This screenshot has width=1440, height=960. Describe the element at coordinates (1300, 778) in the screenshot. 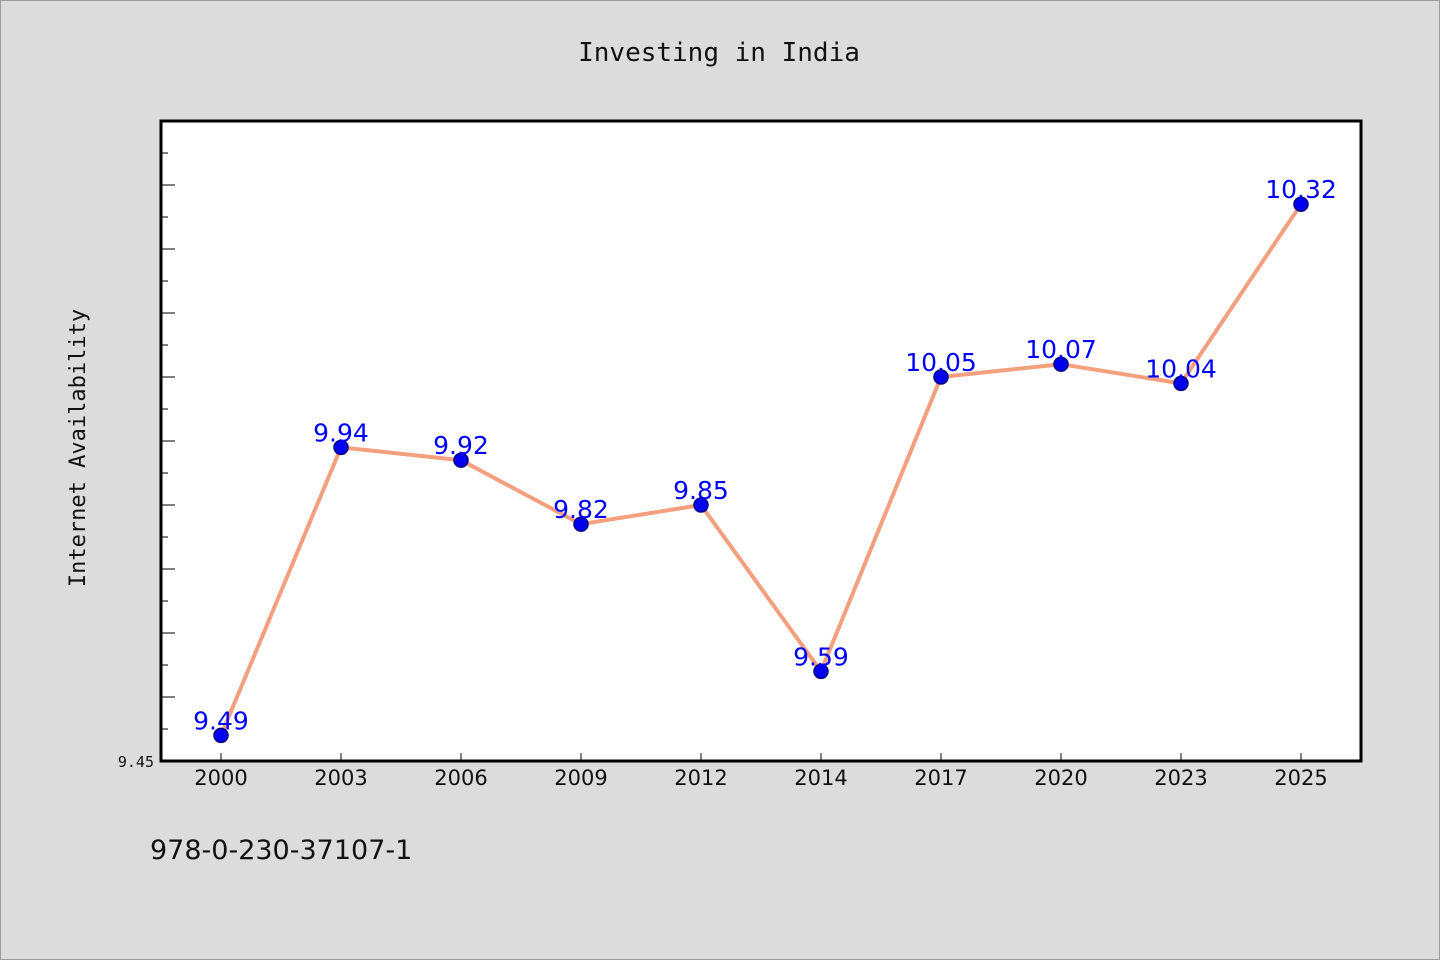

I see `x-tick-label: 2025` at that location.